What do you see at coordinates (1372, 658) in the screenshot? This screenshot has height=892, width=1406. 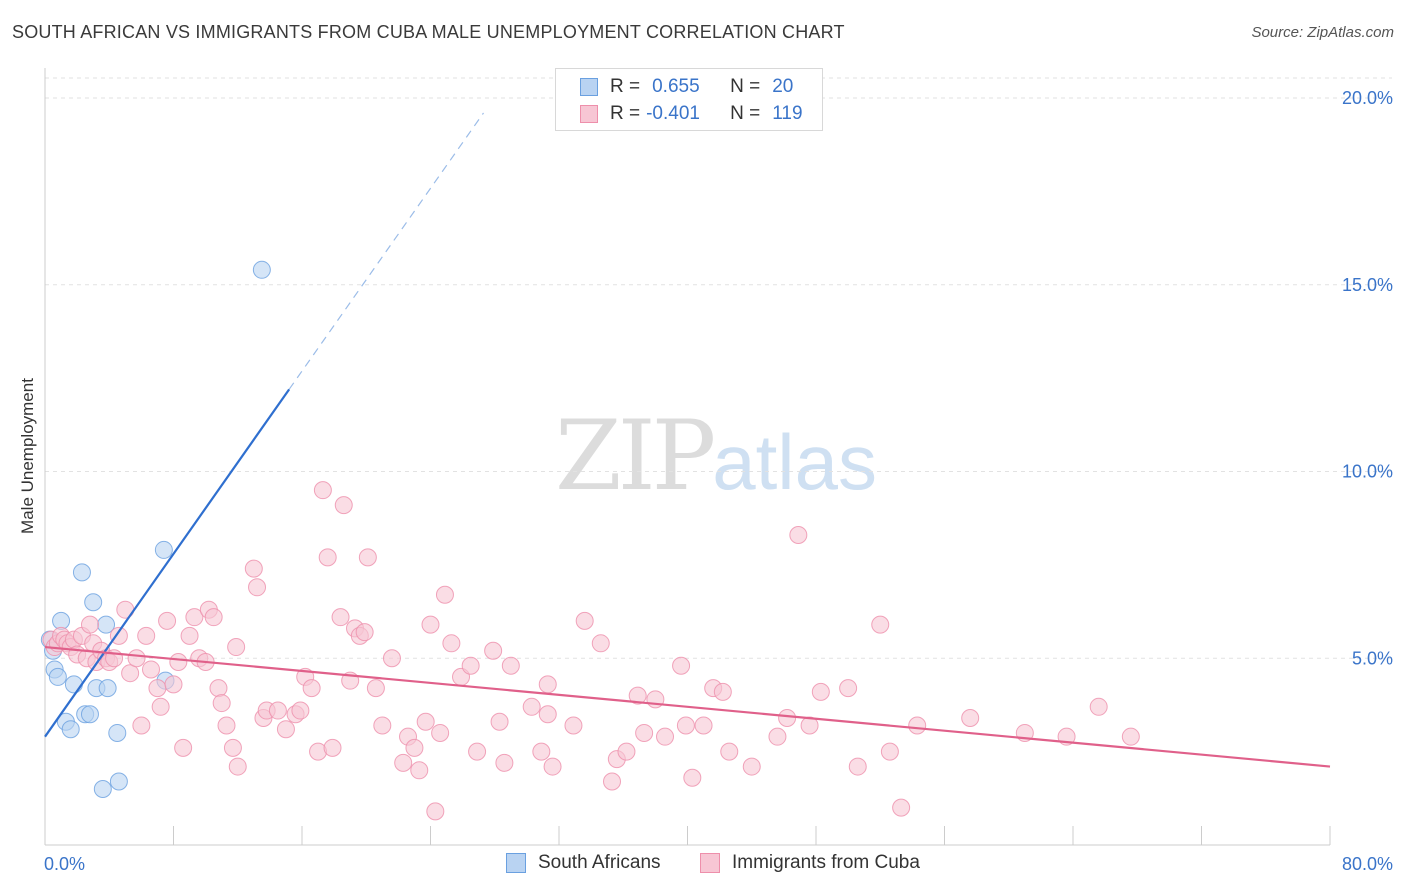 I see `y-tick-label: 5.0%` at bounding box center [1372, 658].